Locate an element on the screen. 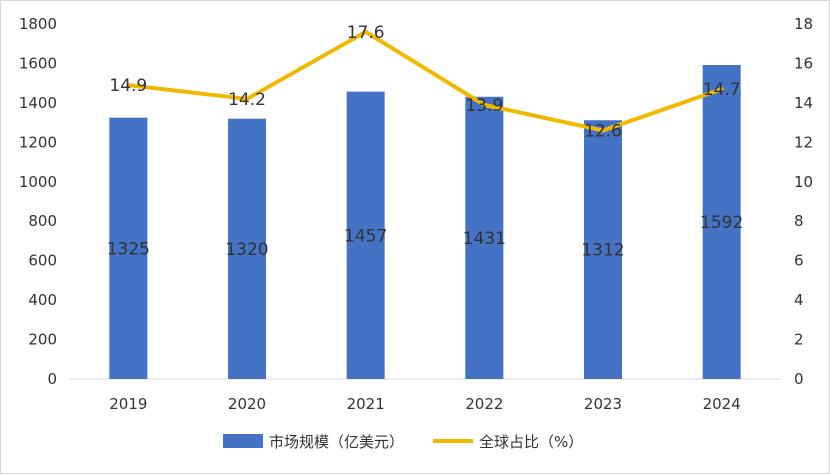 The width and height of the screenshot is (830, 475). left-tick-label: 400 is located at coordinates (42, 300).